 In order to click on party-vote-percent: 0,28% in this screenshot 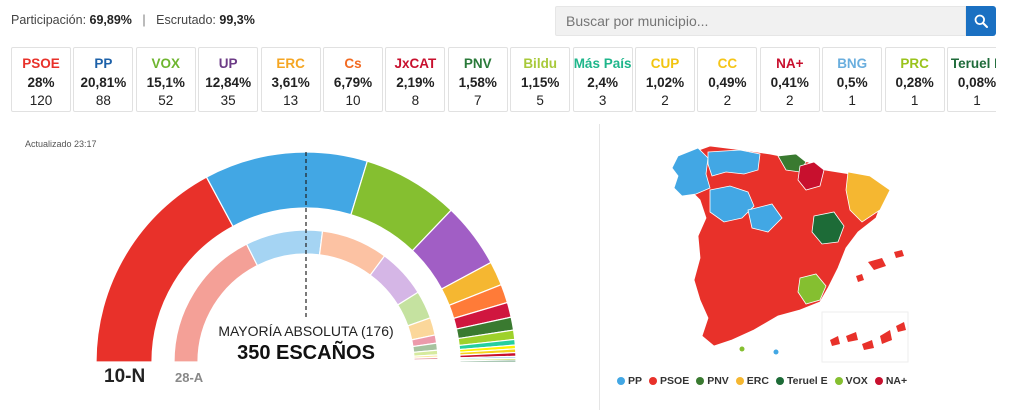, I will do `click(914, 82)`.